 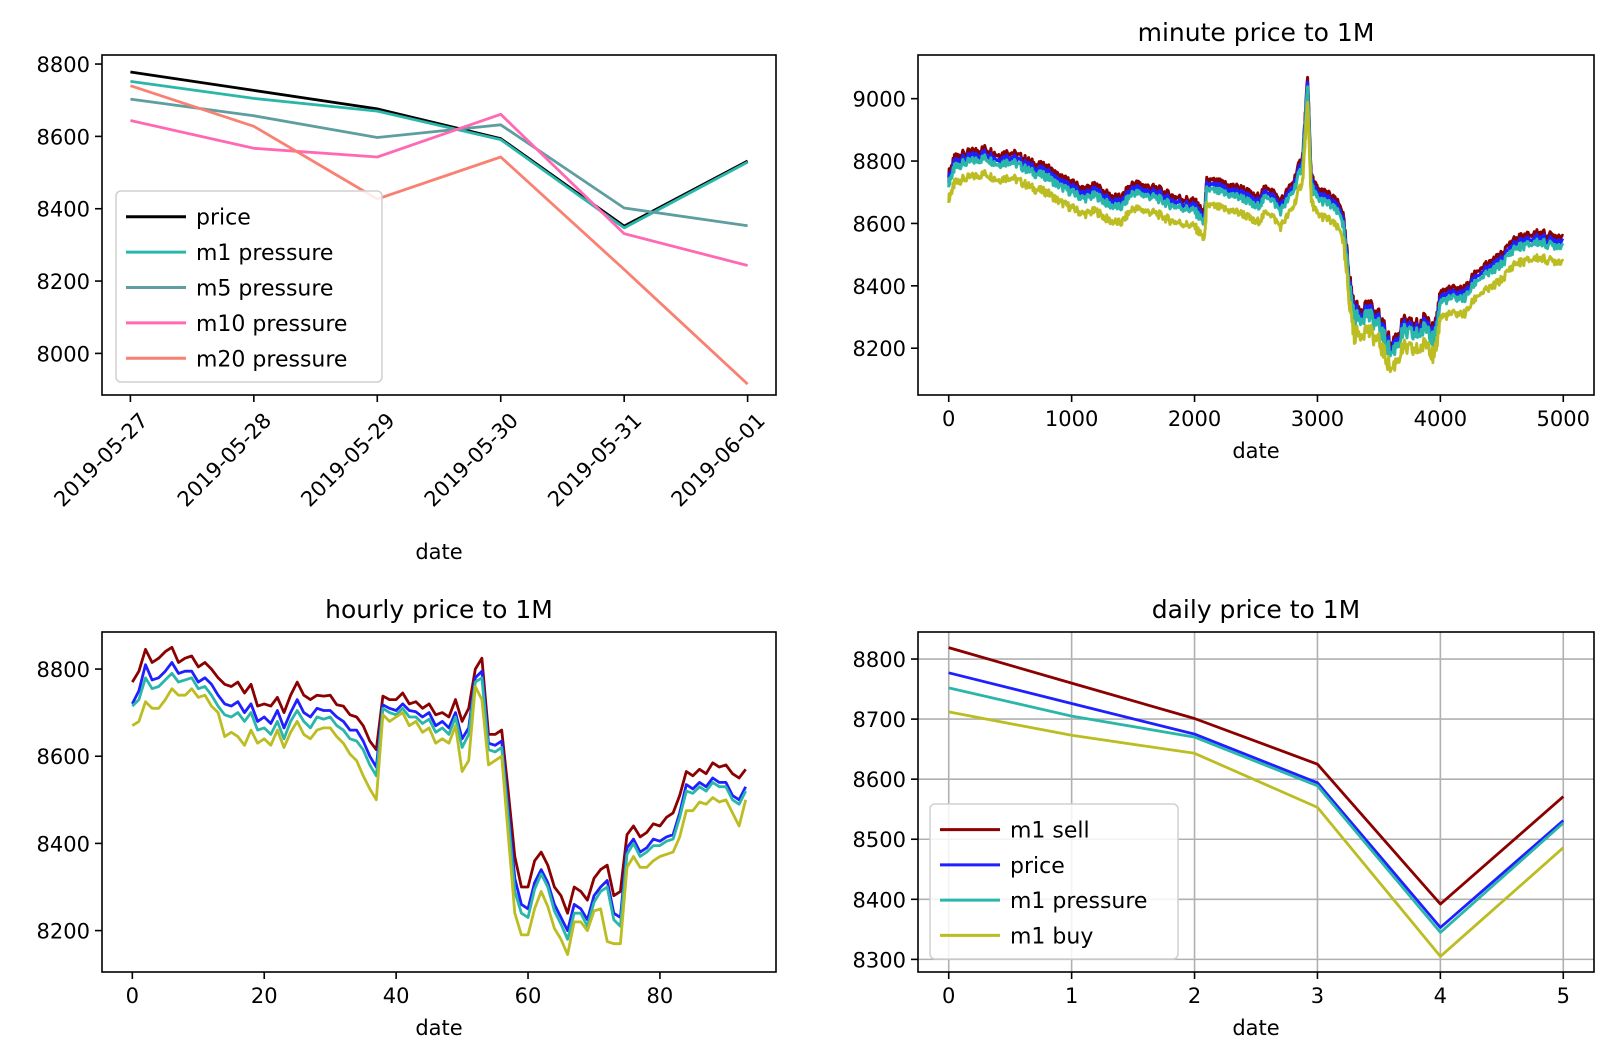 I want to click on legend: m1 sell price m1 pressure m1 buy, so click(x=1054, y=881).